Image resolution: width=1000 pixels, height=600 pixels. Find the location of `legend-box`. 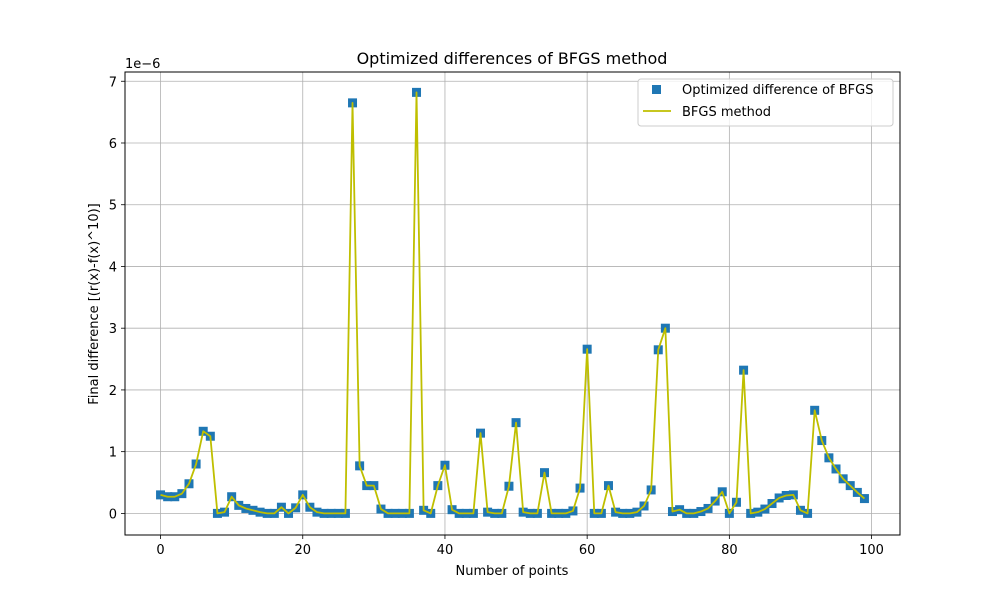

legend-box is located at coordinates (765, 102).